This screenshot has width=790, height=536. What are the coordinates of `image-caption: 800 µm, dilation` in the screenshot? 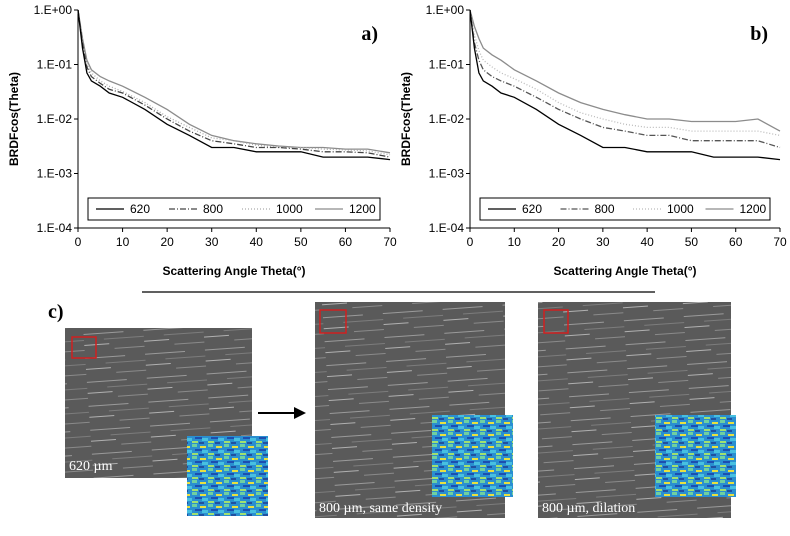 It's located at (588, 508).